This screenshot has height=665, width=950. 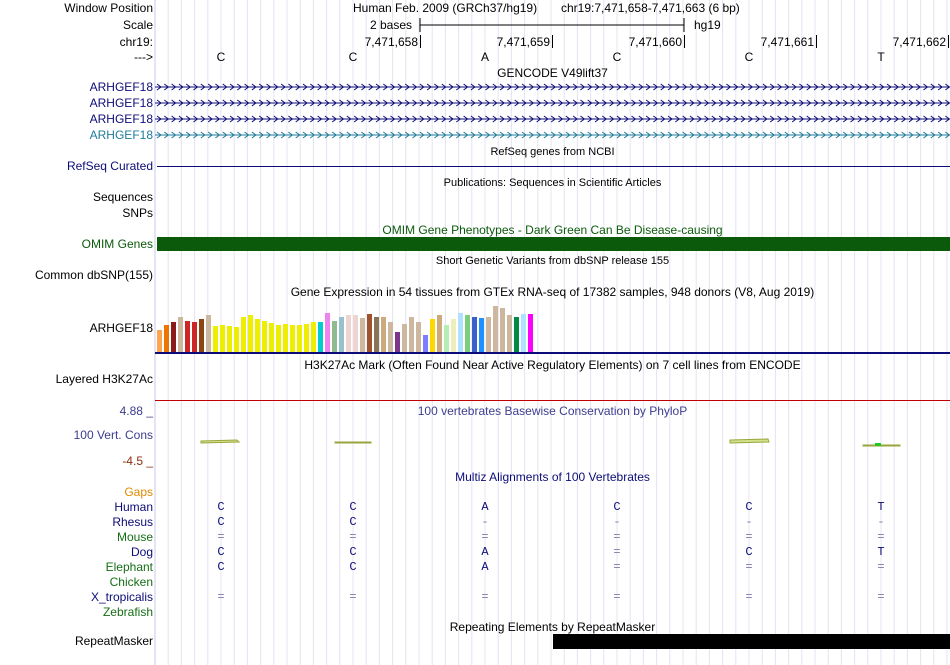 What do you see at coordinates (121, 597) in the screenshot?
I see `species-label: X_tropicalis` at bounding box center [121, 597].